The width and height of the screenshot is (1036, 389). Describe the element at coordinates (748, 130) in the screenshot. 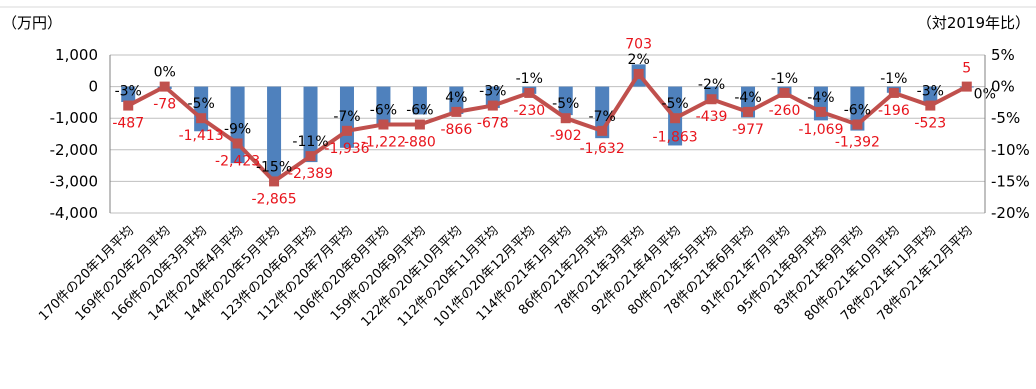

I see `bar-data-label: -977` at that location.